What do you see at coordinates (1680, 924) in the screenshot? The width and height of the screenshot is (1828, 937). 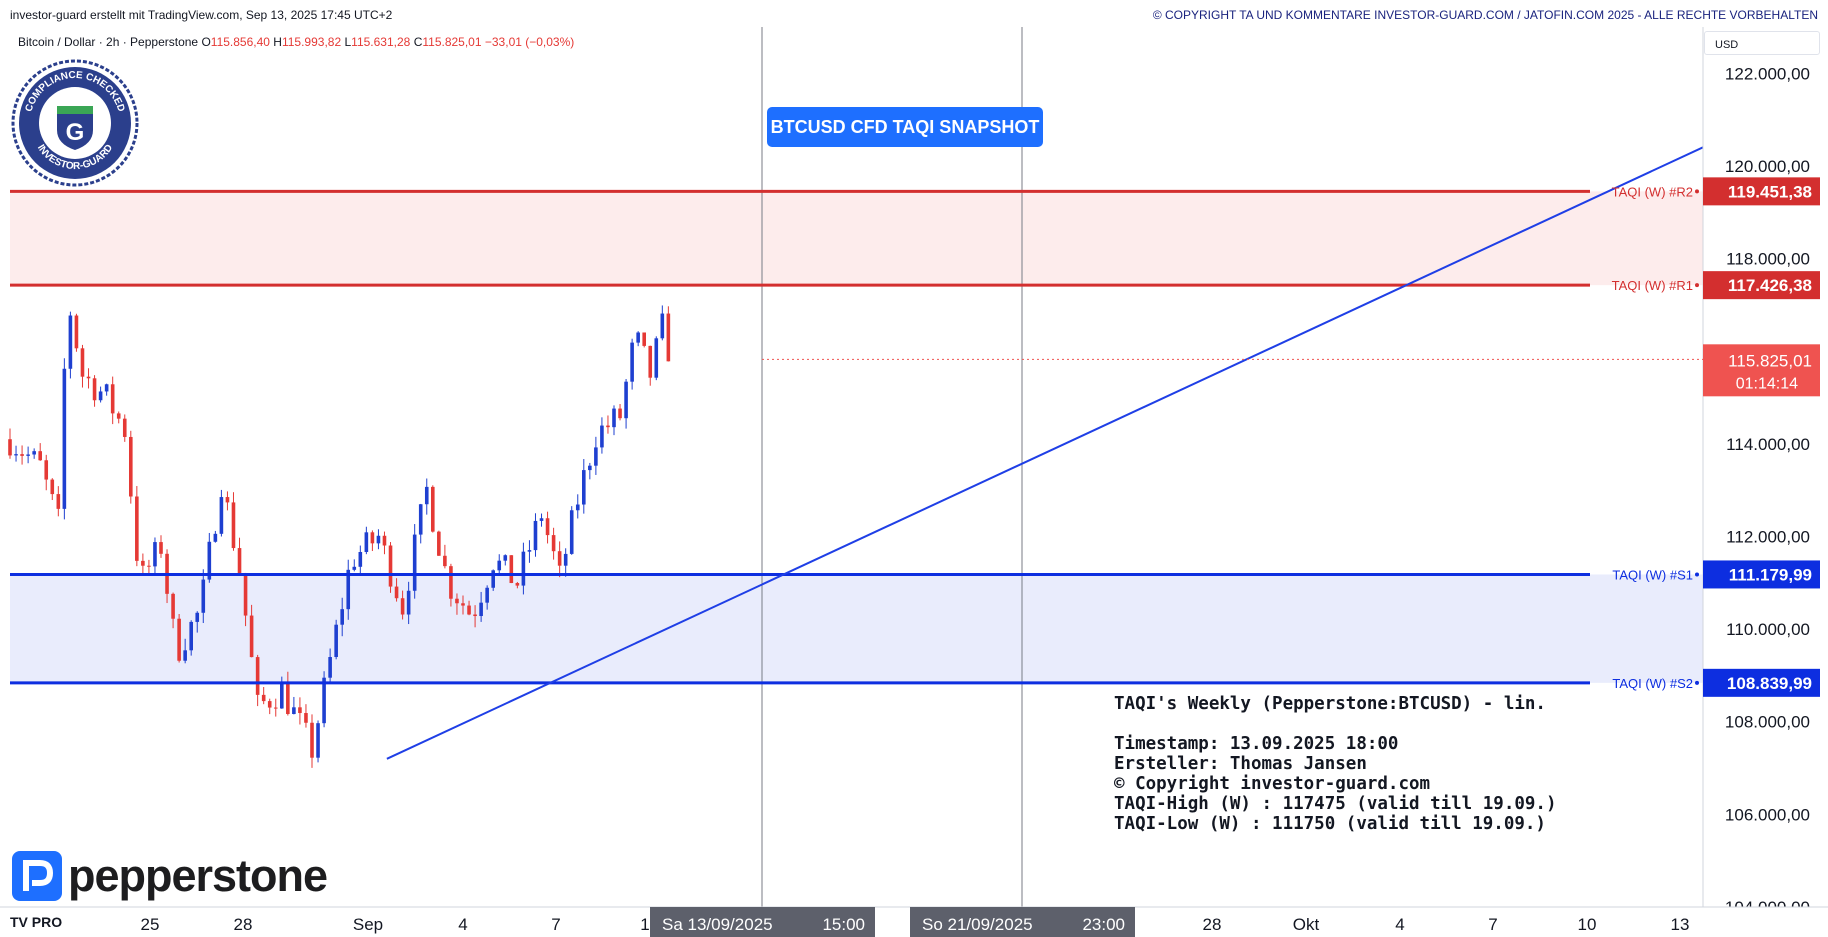 I see `x-tick-label: 13` at bounding box center [1680, 924].